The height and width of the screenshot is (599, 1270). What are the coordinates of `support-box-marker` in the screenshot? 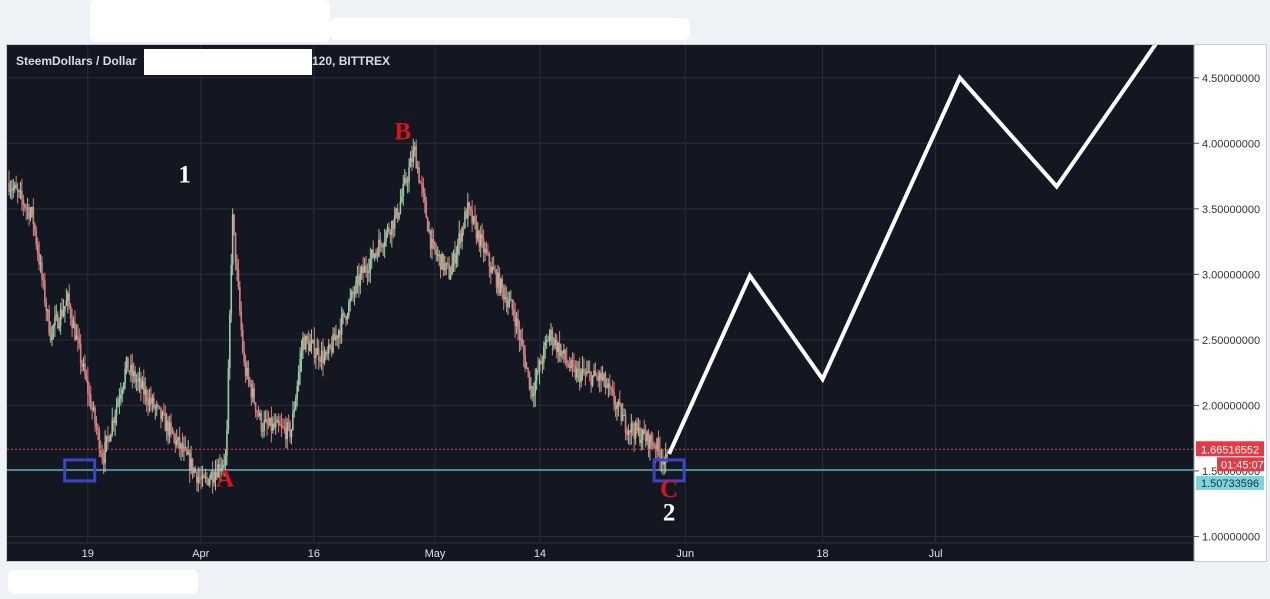 It's located at (669, 470).